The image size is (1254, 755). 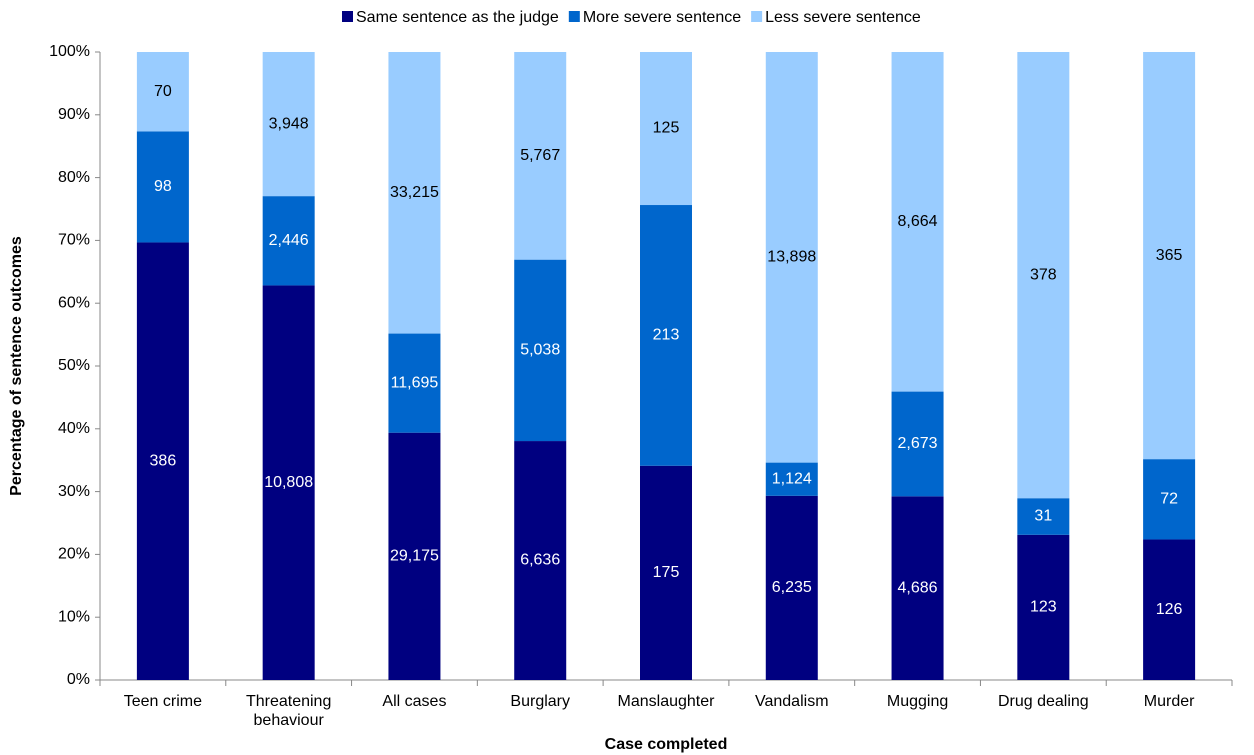 I want to click on data-label: 123, so click(x=1043, y=607).